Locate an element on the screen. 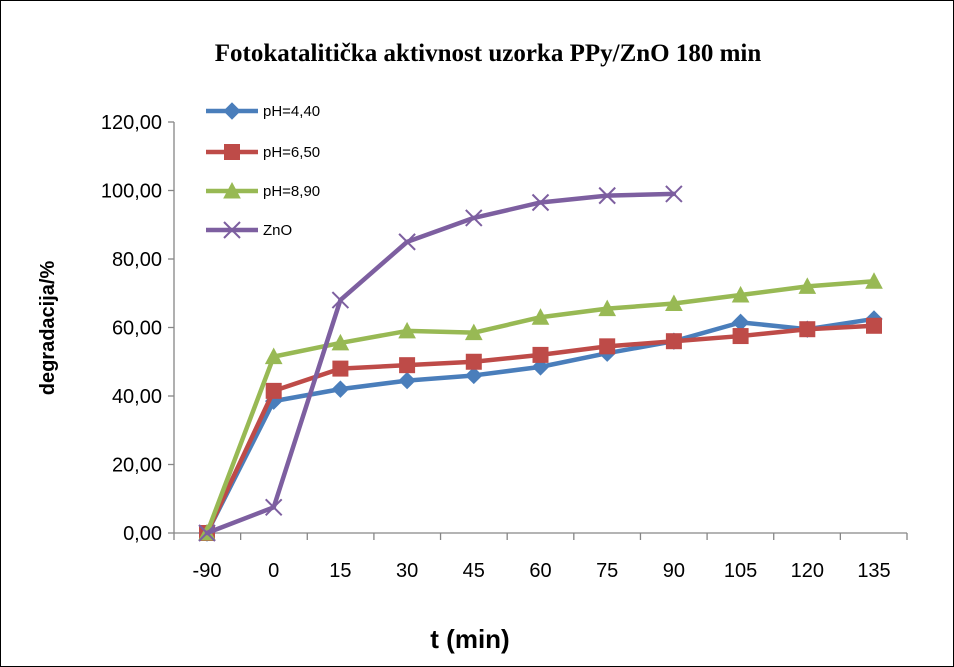 The height and width of the screenshot is (667, 954). legend-label: pH=6,50 is located at coordinates (291, 152).